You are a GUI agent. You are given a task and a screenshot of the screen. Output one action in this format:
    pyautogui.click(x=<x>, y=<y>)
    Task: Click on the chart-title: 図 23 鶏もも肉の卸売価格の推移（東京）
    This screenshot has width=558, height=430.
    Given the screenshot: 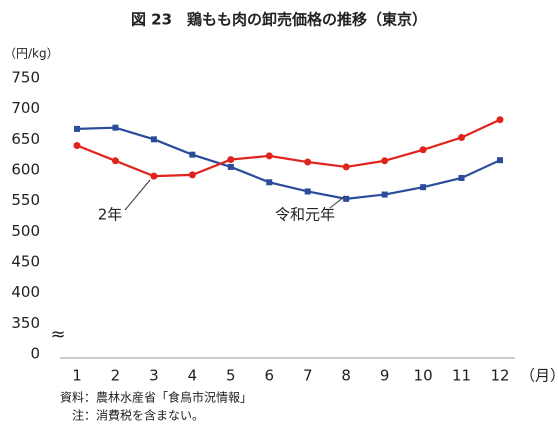 What is the action you would take?
    pyautogui.click(x=279, y=20)
    